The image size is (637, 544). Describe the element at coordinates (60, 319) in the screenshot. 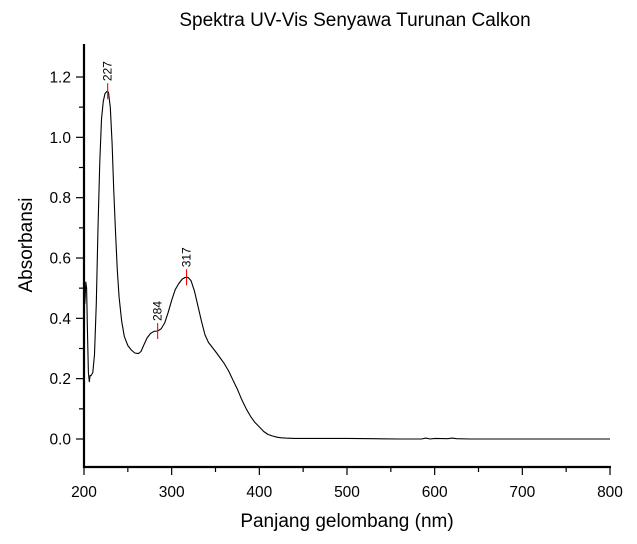

I see `y-tick-label: 0.4` at that location.